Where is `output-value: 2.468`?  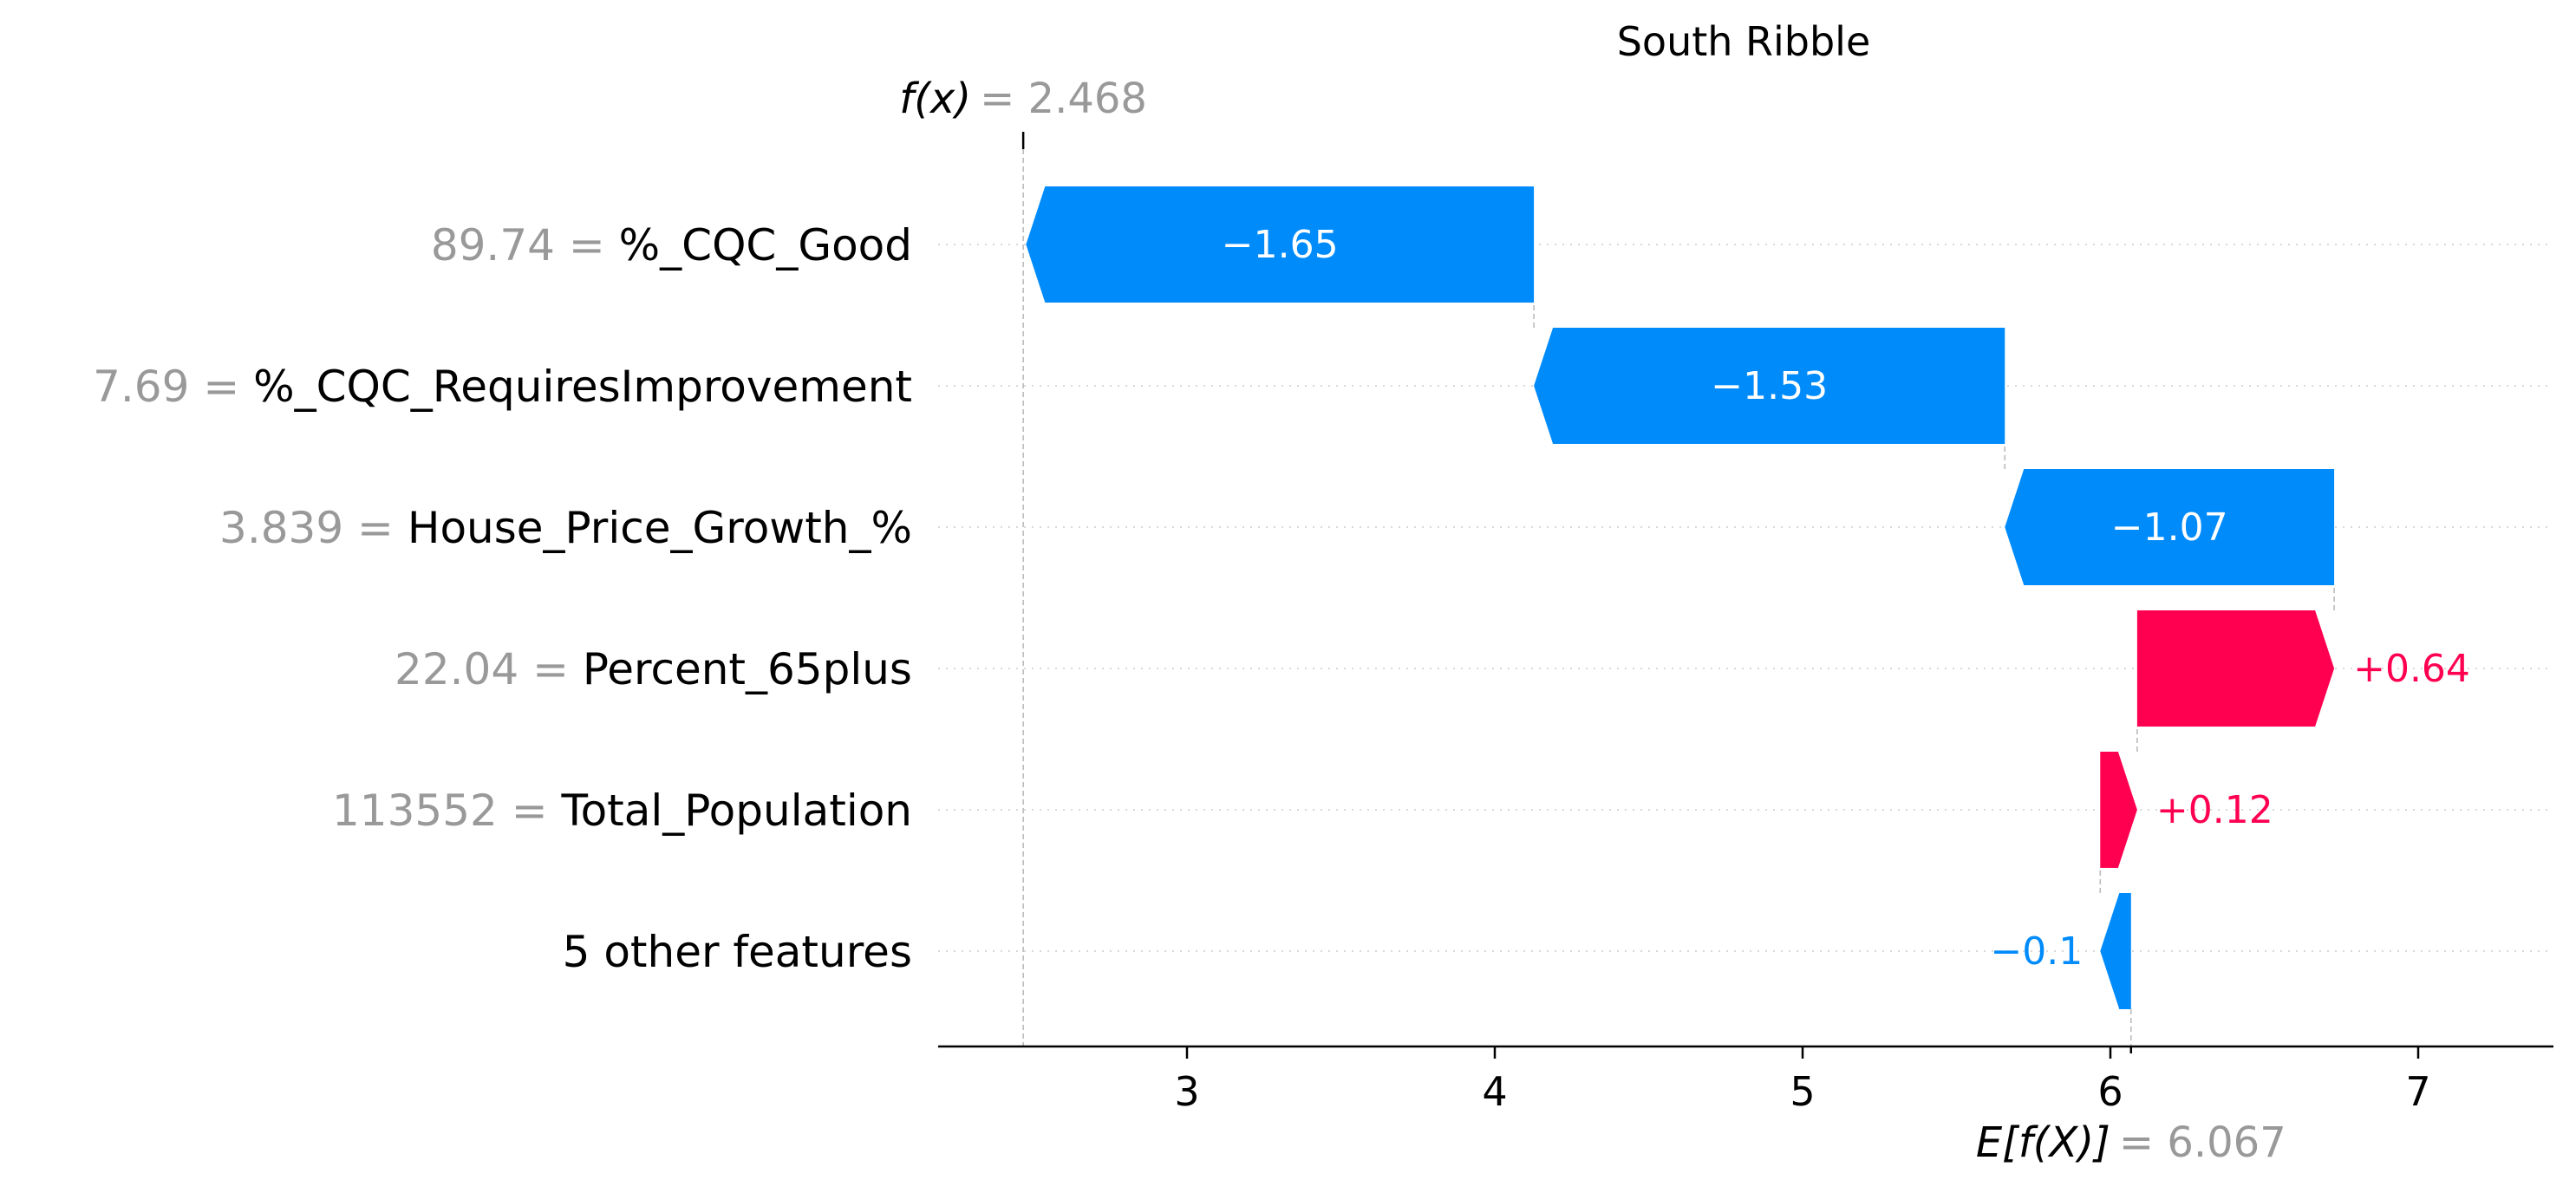 output-value: 2.468 is located at coordinates (1087, 99).